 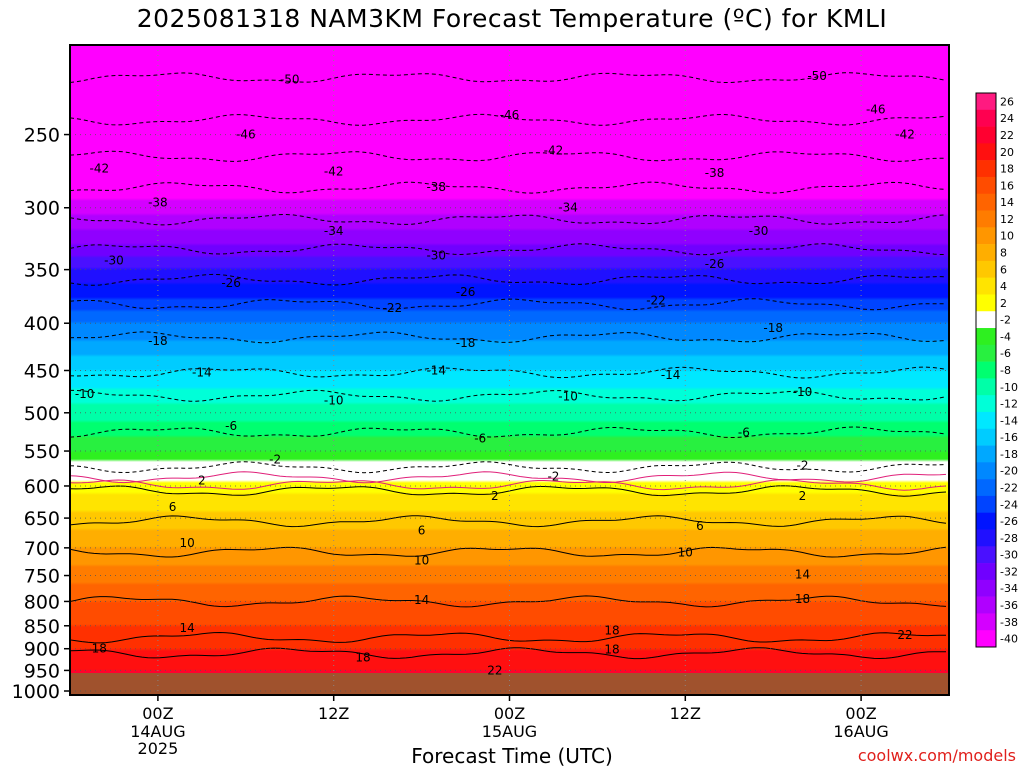 I want to click on contour-label-15: -30, so click(x=436, y=256).